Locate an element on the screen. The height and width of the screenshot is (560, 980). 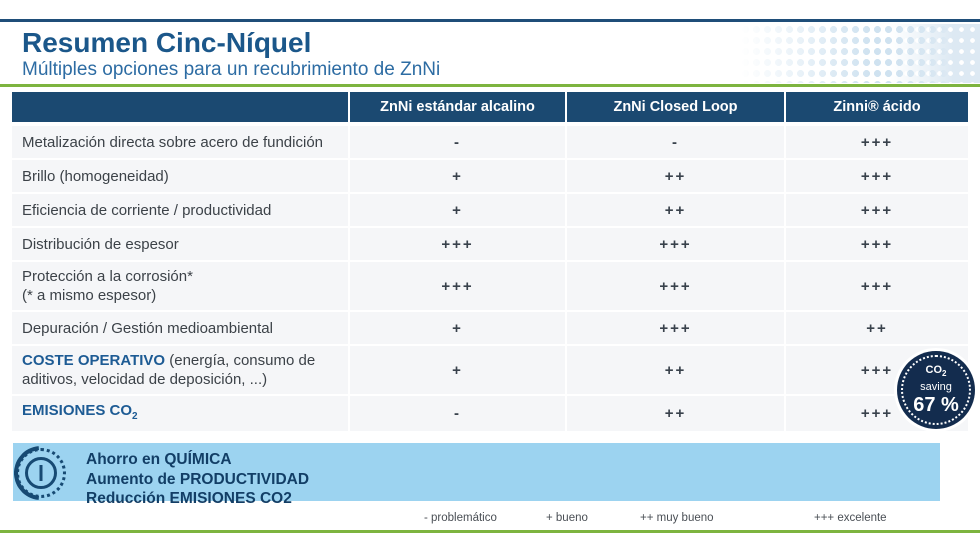
gauge-icon-needle is located at coordinates (41, 473).